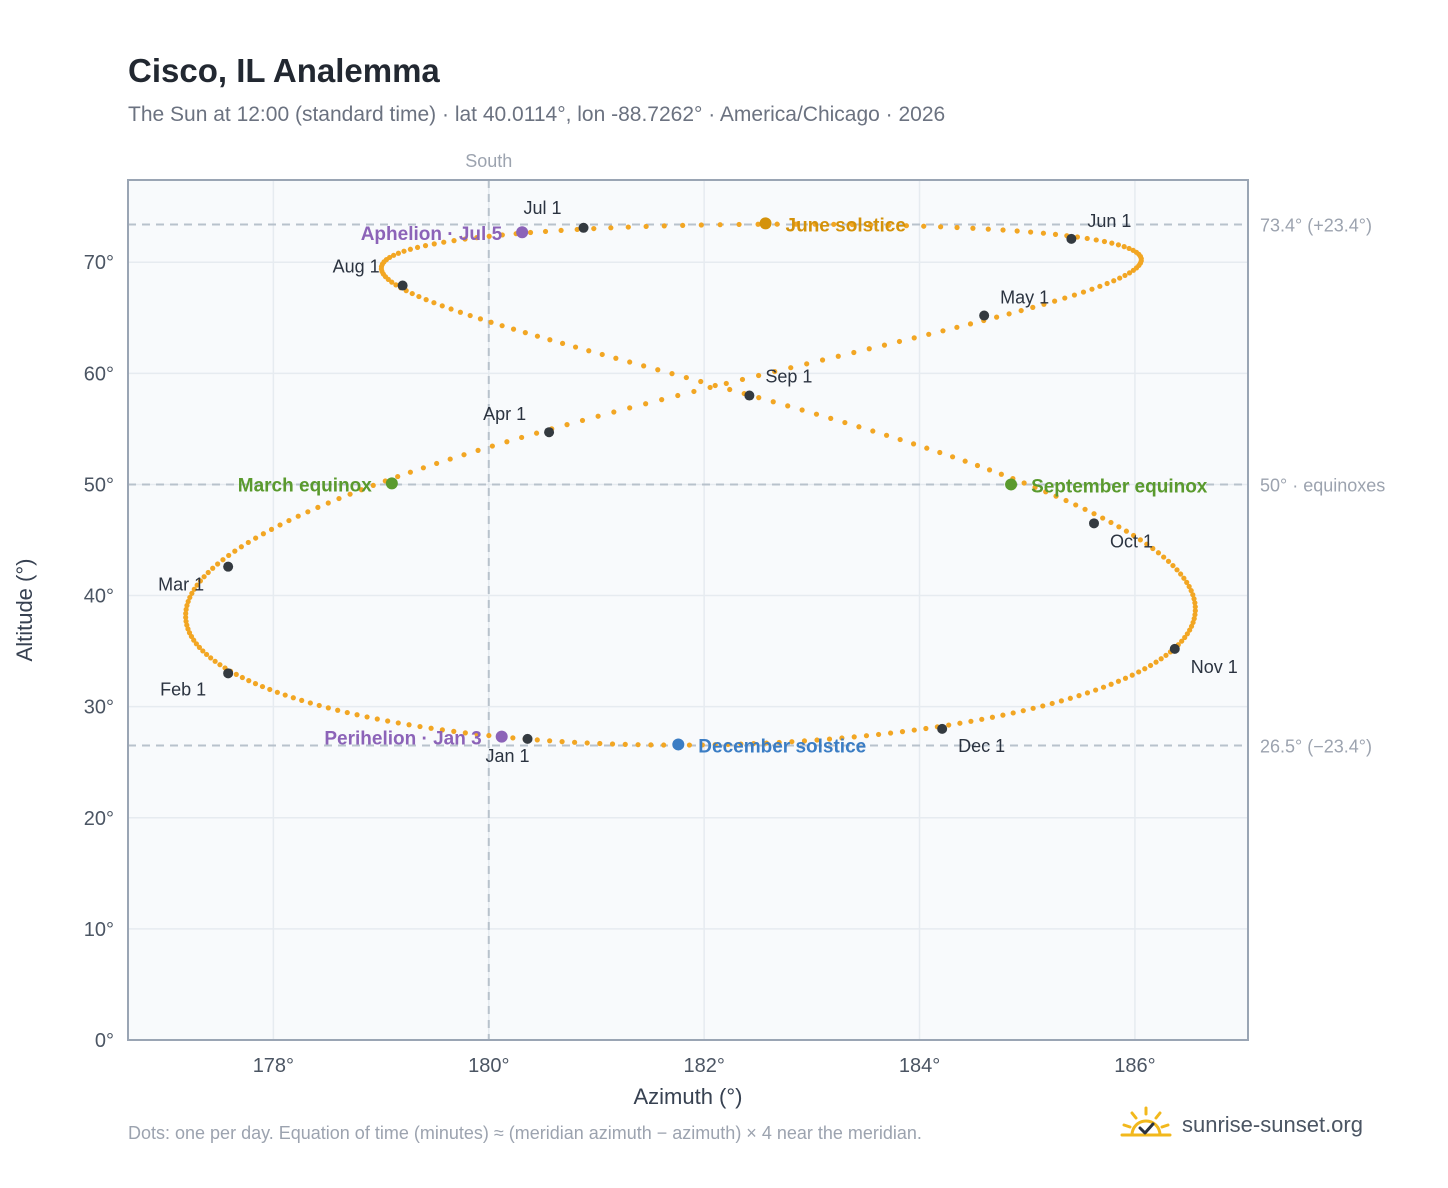 This screenshot has width=1448, height=1188. I want to click on x-tick-label: 184°, so click(919, 1066).